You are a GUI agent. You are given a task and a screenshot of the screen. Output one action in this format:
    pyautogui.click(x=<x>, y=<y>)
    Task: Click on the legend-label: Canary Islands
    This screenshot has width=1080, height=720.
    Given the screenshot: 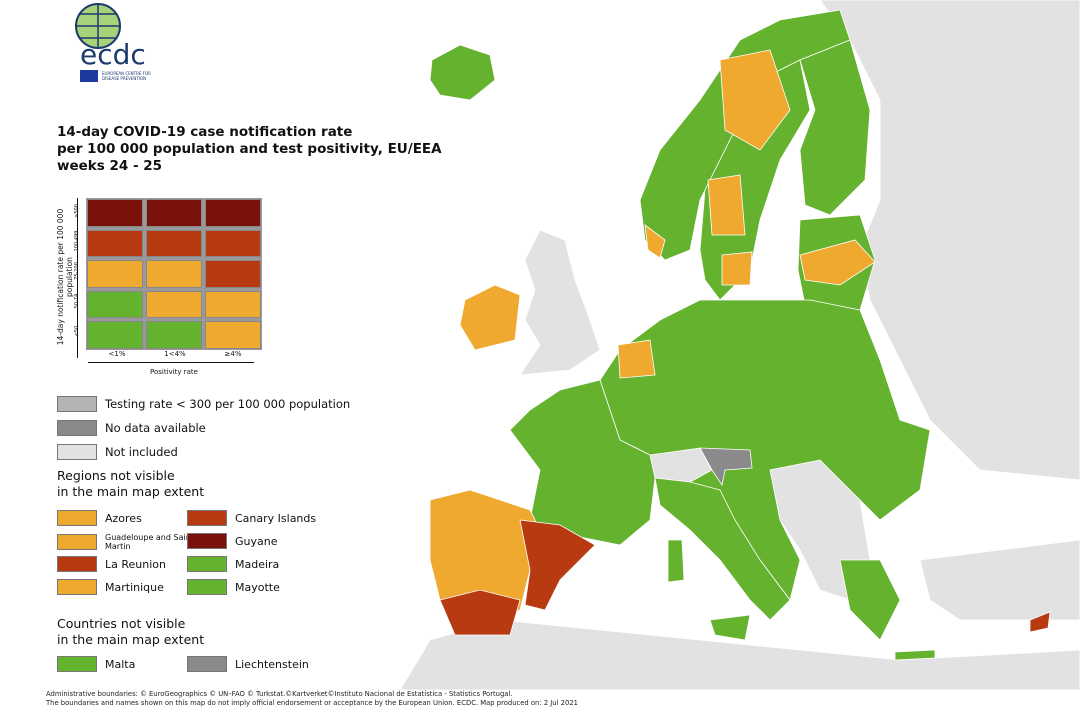 What is the action you would take?
    pyautogui.click(x=276, y=518)
    